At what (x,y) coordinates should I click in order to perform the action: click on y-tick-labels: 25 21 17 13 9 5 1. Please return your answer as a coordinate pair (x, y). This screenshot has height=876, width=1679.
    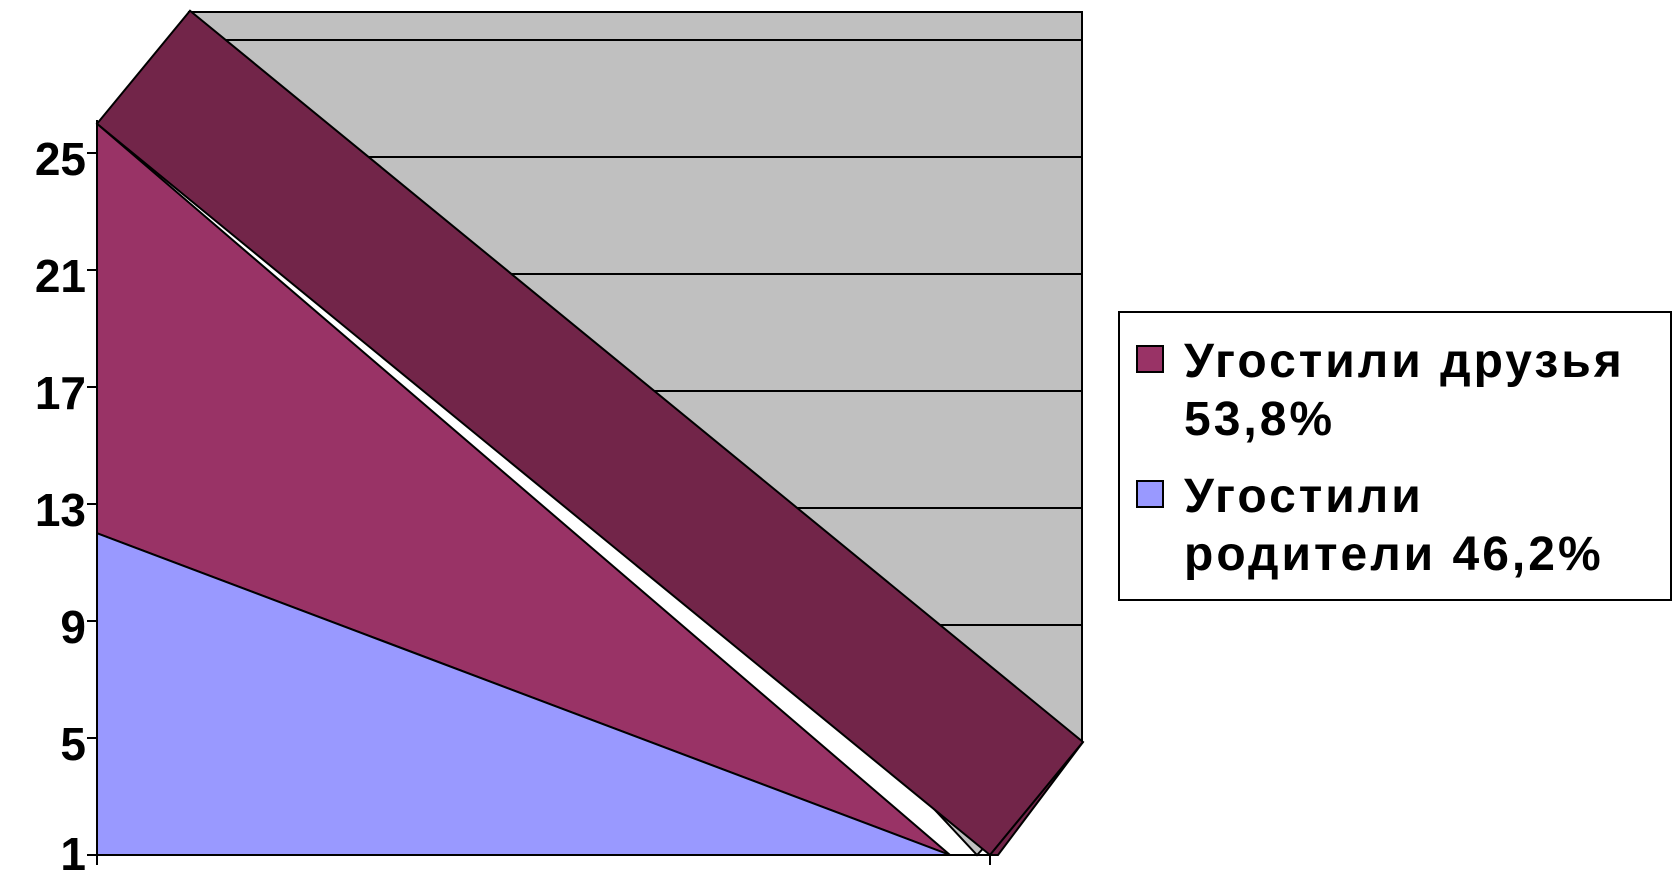
    Looking at the image, I should click on (60, 504).